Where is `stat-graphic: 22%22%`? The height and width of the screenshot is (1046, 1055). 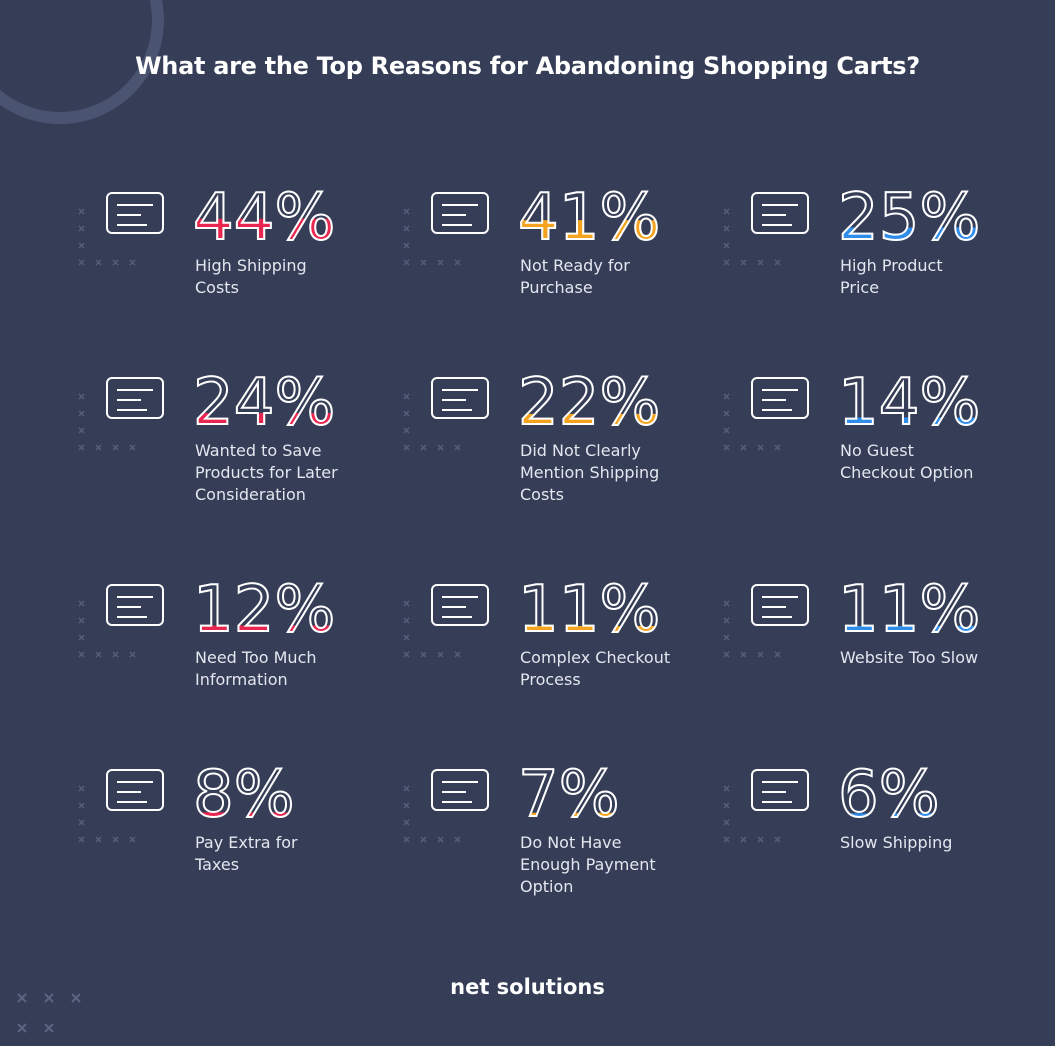
stat-graphic: 22%22% is located at coordinates (531, 410).